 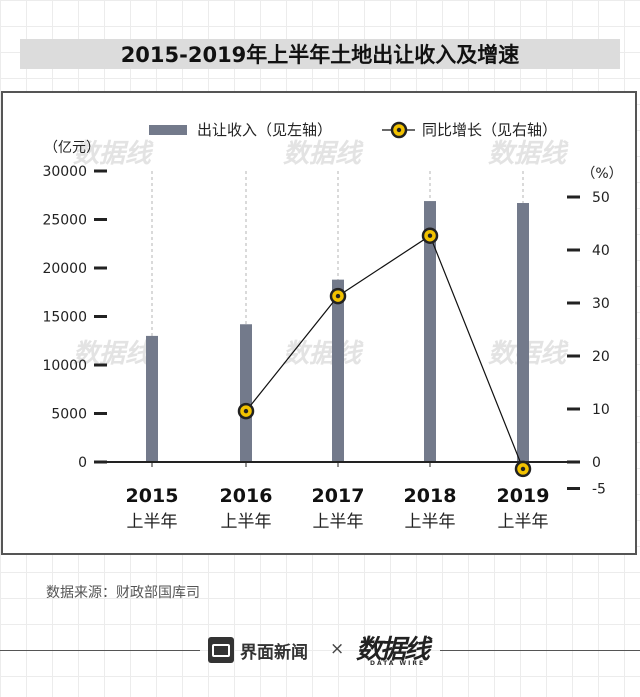 I want to click on datawire-logo-subtext: DATA WIRE, so click(x=398, y=663).